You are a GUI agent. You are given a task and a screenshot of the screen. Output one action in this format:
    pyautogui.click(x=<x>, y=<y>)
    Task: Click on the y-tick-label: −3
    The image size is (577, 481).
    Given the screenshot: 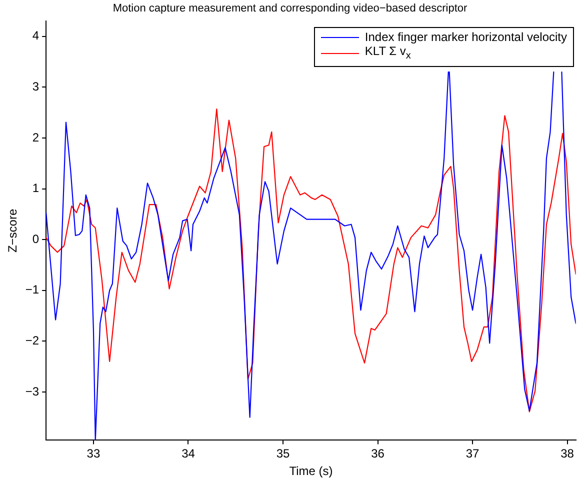 What is the action you would take?
    pyautogui.click(x=32, y=391)
    